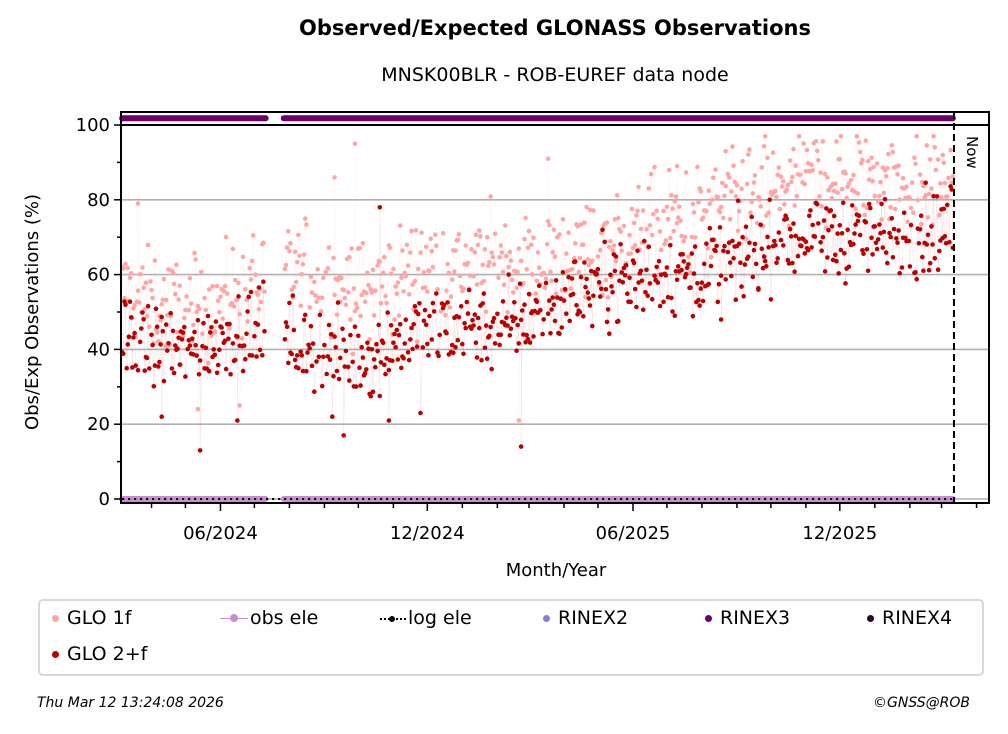 This screenshot has width=1008, height=734. What do you see at coordinates (55, 654) in the screenshot?
I see `legend-marker-glo-2f` at bounding box center [55, 654].